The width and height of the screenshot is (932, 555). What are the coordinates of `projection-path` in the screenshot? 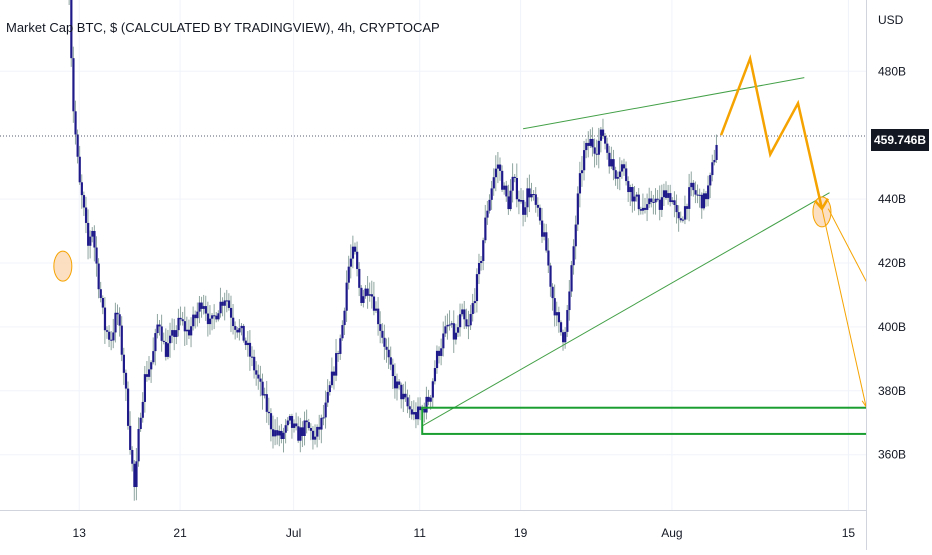 It's located at (771, 131).